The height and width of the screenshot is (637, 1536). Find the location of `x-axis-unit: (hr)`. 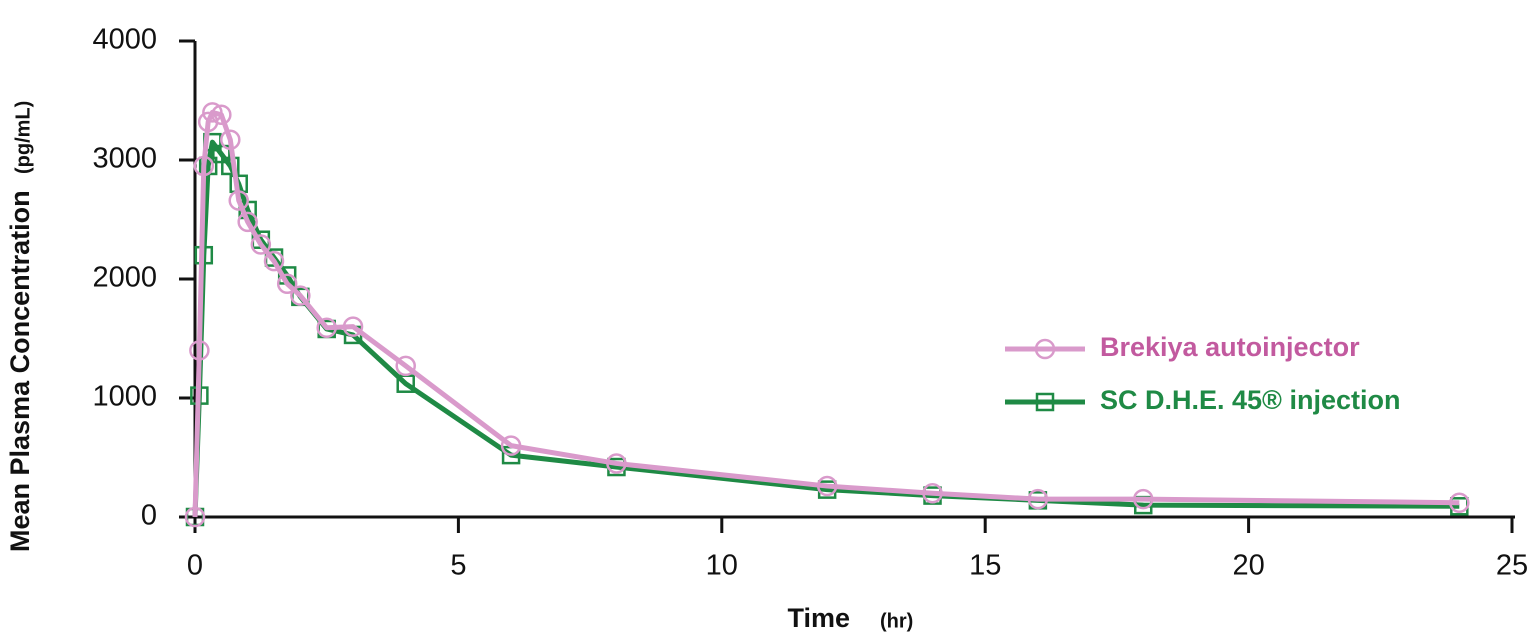

x-axis-unit: (hr) is located at coordinates (896, 621).